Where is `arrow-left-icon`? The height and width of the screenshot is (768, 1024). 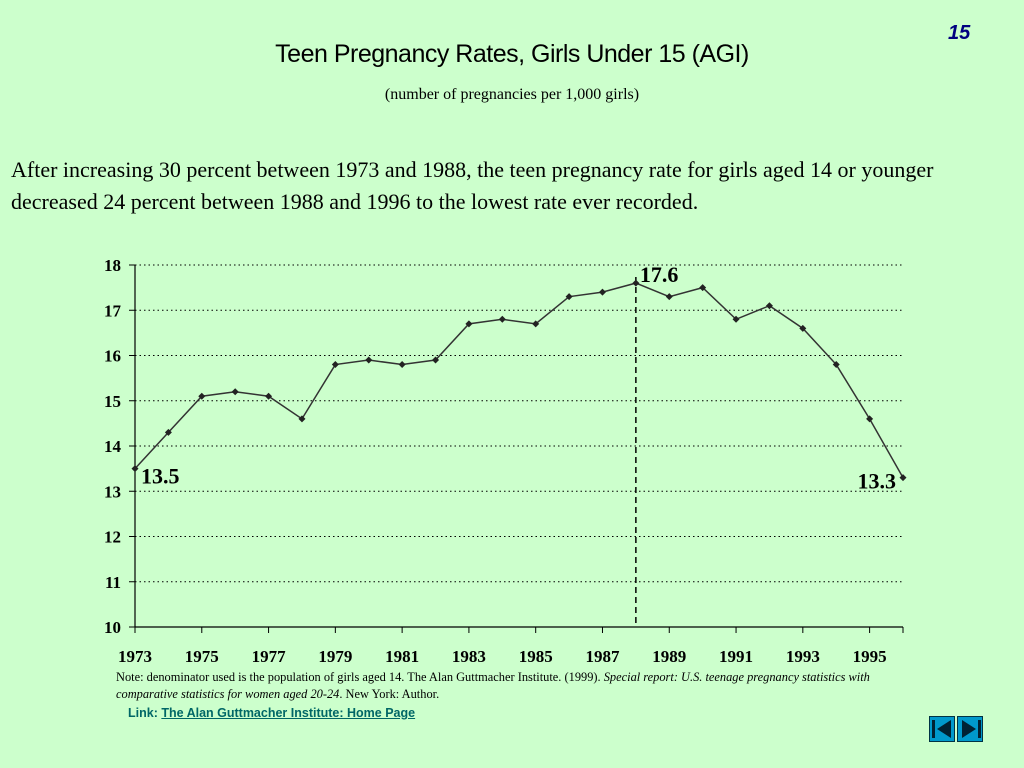
arrow-left-icon is located at coordinates (941, 729).